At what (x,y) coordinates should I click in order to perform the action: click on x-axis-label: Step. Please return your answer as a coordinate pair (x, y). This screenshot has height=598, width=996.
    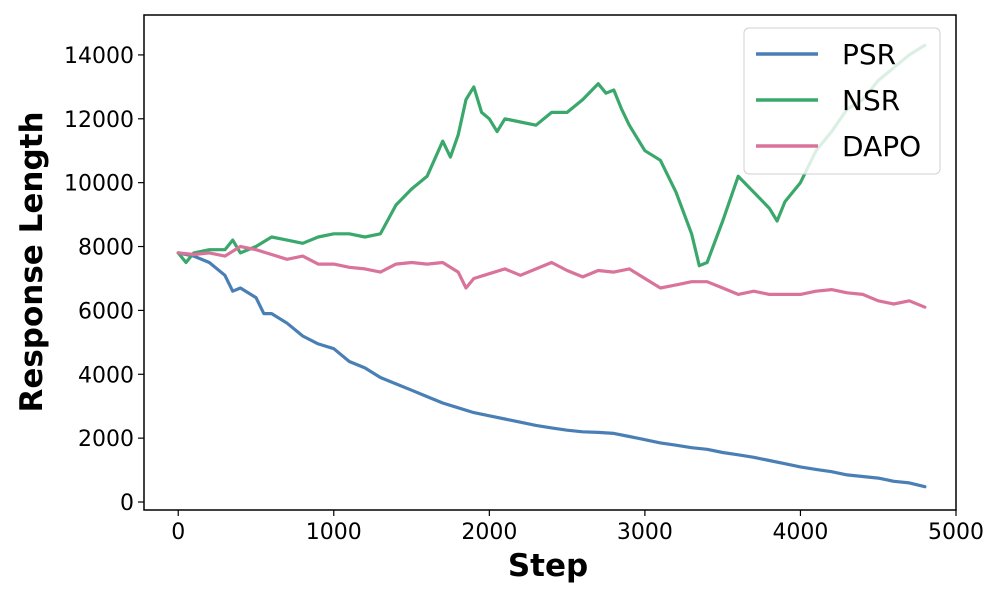
    Looking at the image, I should click on (548, 566).